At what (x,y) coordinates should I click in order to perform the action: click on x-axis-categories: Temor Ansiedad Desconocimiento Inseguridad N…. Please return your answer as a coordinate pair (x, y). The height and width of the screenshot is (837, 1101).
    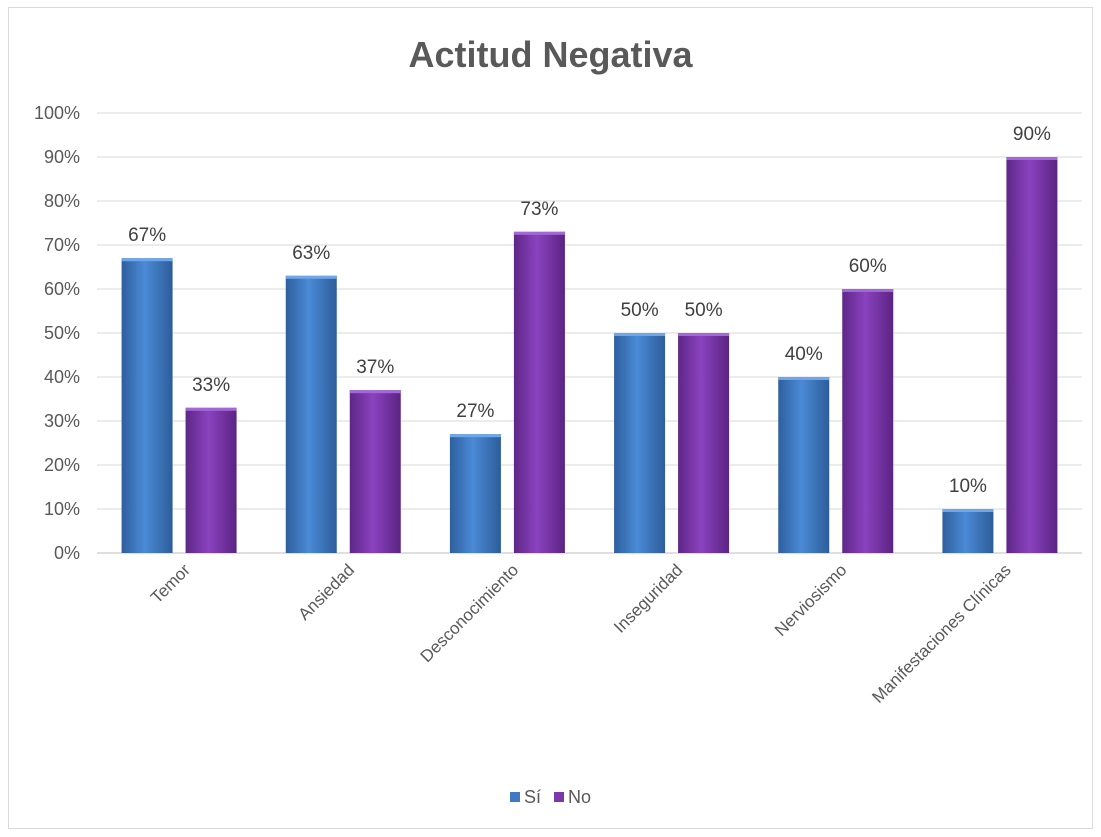
    Looking at the image, I should click on (581, 633).